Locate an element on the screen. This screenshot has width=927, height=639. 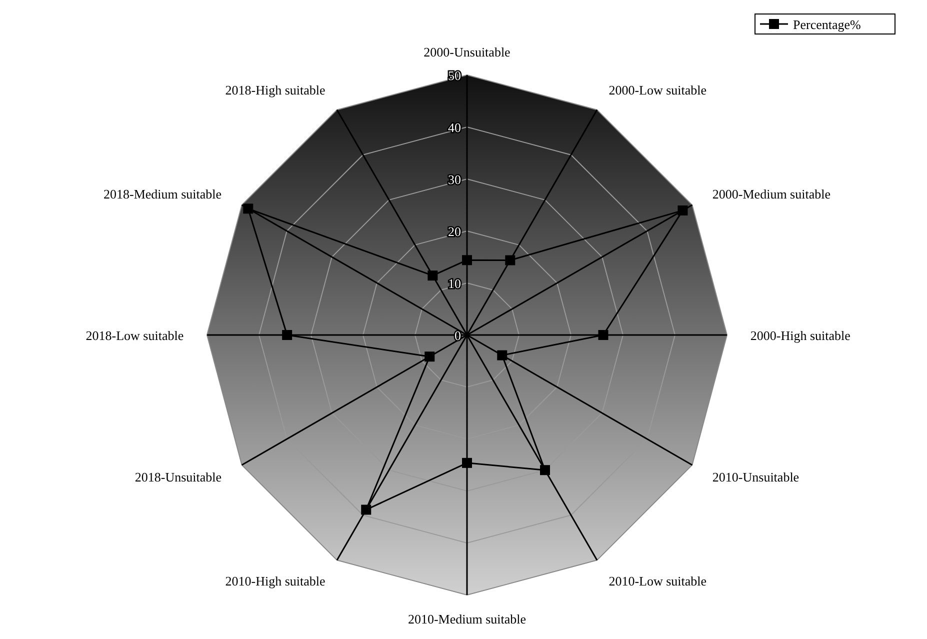
spoke-label: 2018-Unsuitable is located at coordinates (178, 477).